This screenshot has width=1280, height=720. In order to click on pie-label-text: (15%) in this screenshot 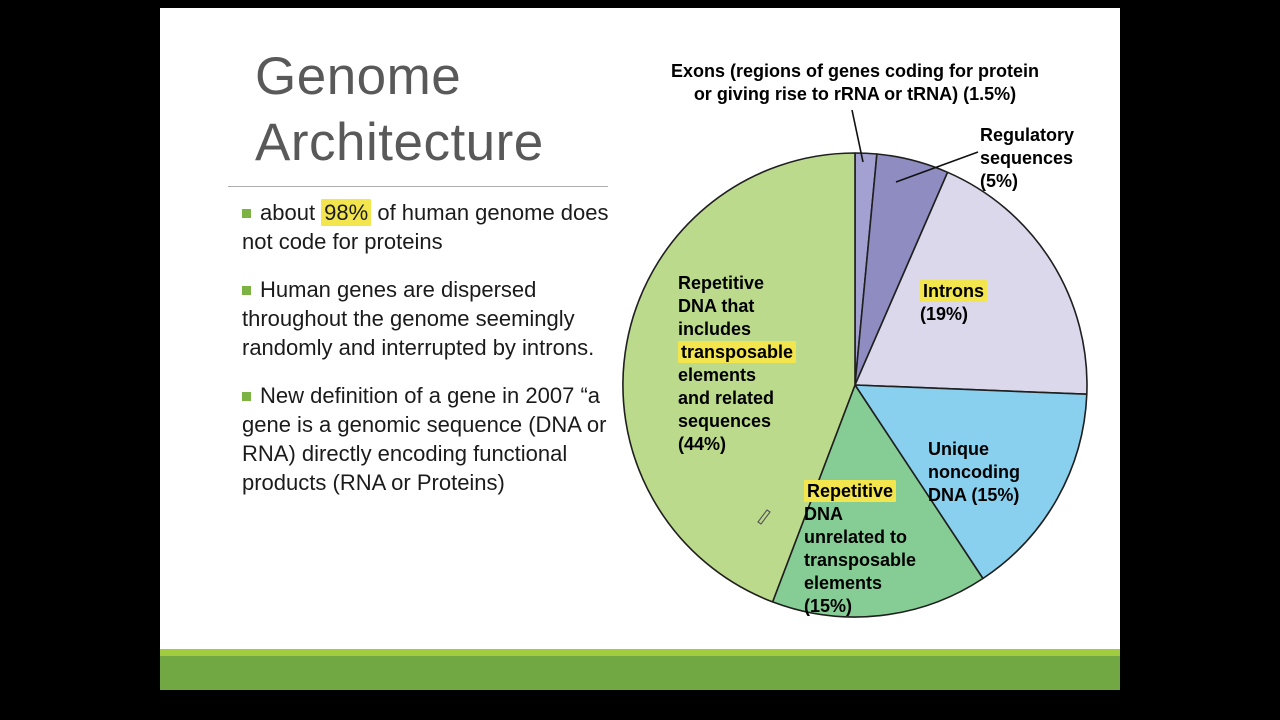, I will do `click(828, 606)`.